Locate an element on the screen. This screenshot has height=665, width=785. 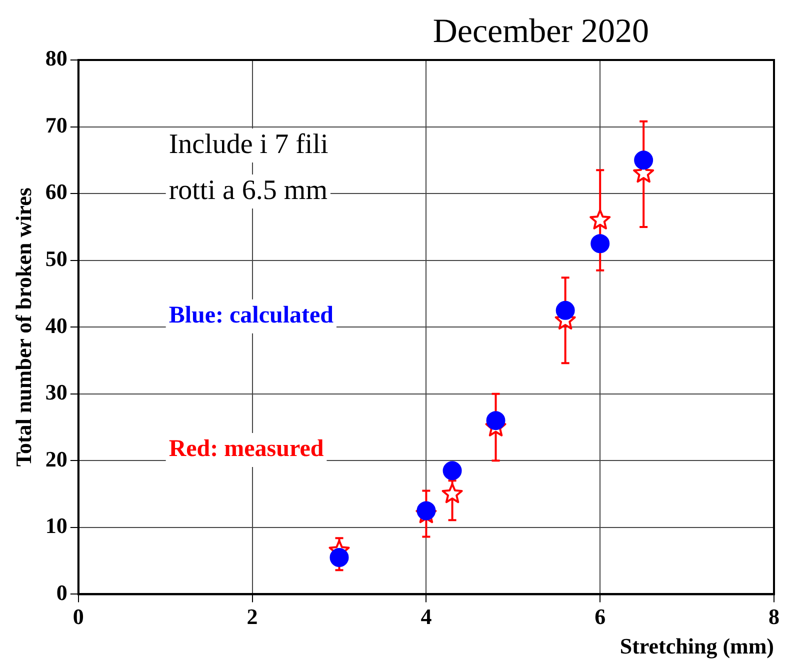
y-tick-label: 30 is located at coordinates (56, 392).